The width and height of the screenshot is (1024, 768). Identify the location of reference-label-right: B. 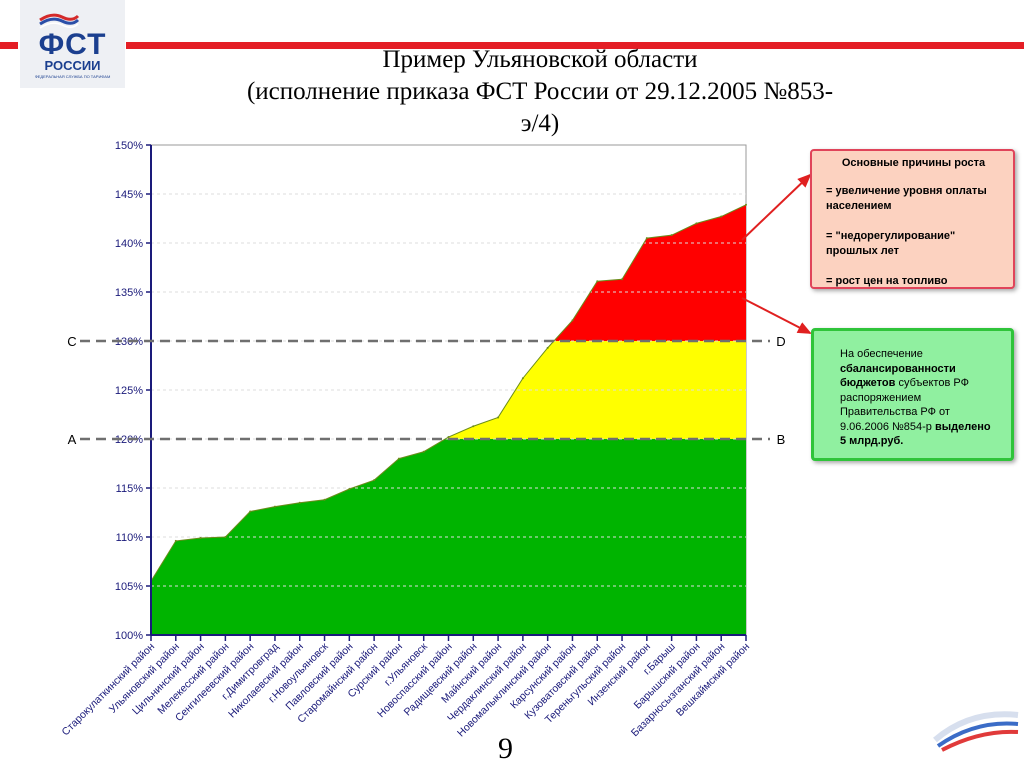
(781, 439).